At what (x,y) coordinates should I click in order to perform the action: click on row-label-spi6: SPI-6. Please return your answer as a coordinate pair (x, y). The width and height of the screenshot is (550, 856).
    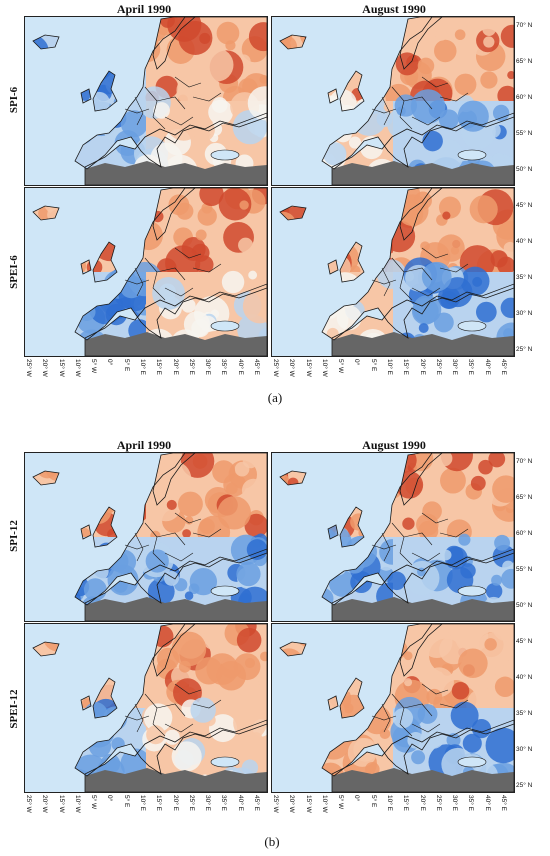
    Looking at the image, I should click on (14, 100).